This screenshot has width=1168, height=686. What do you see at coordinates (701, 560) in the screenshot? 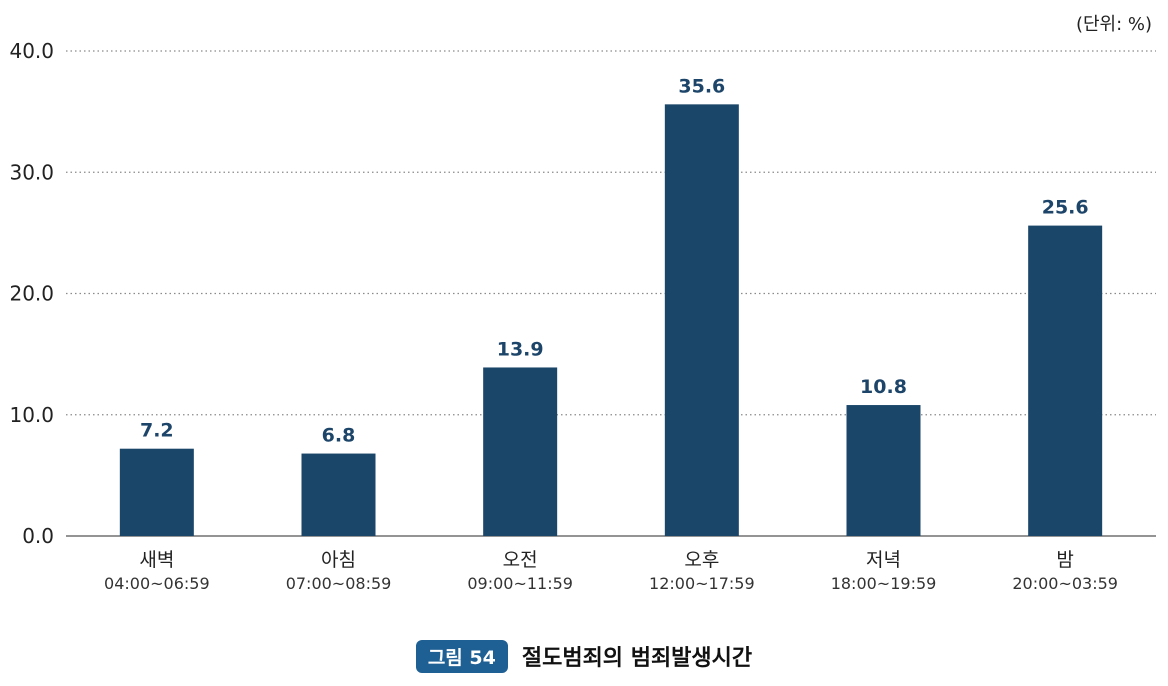
I see `x-tick-label: 오후` at bounding box center [701, 560].